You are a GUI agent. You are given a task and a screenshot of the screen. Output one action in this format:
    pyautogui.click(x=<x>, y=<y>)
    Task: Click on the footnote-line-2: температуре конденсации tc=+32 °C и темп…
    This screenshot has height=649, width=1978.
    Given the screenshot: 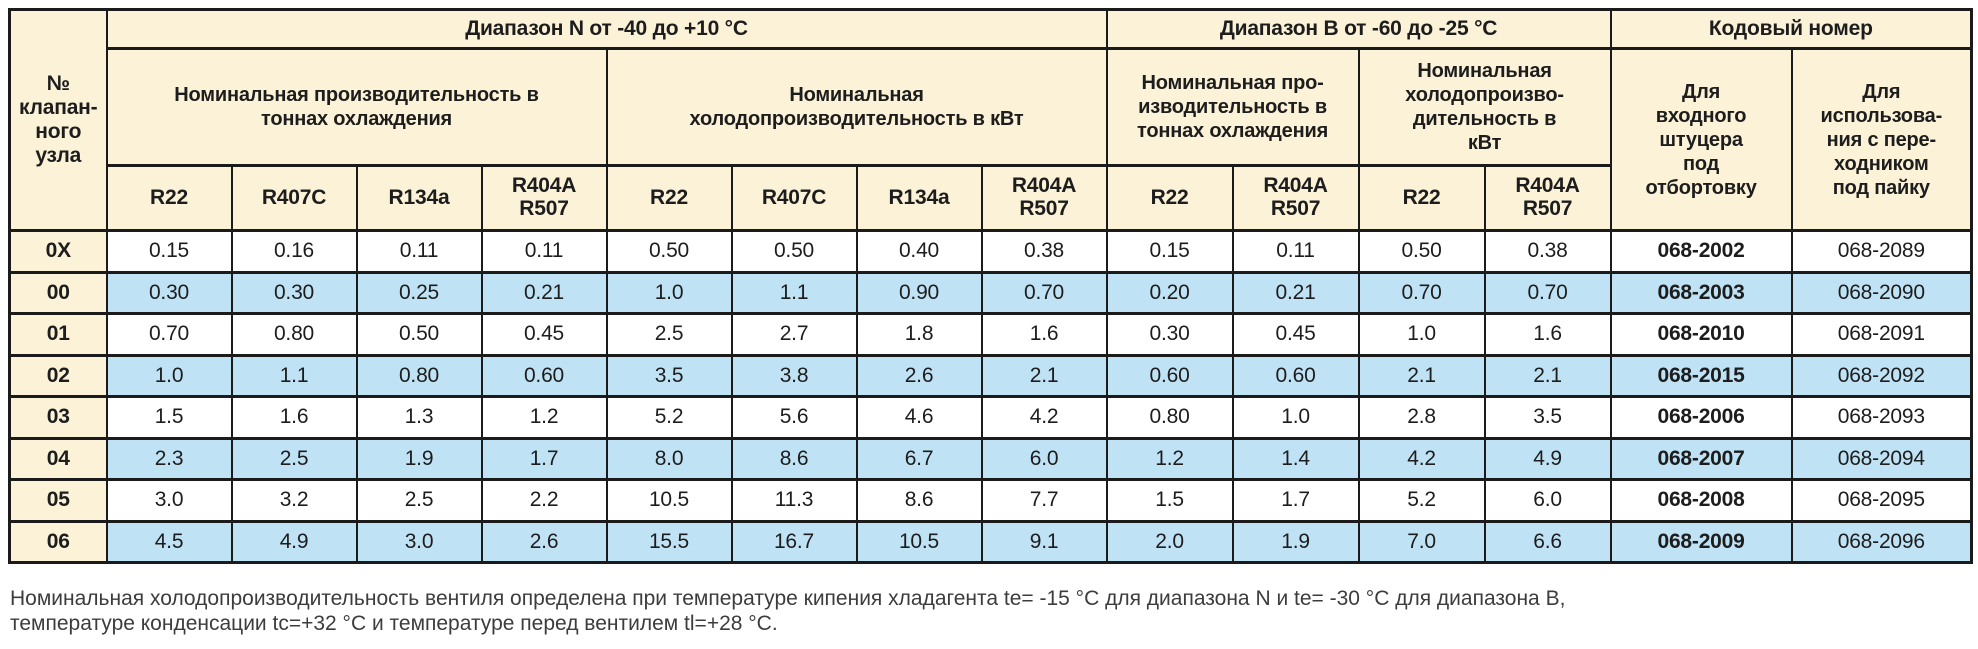 What is the action you would take?
    pyautogui.click(x=394, y=623)
    